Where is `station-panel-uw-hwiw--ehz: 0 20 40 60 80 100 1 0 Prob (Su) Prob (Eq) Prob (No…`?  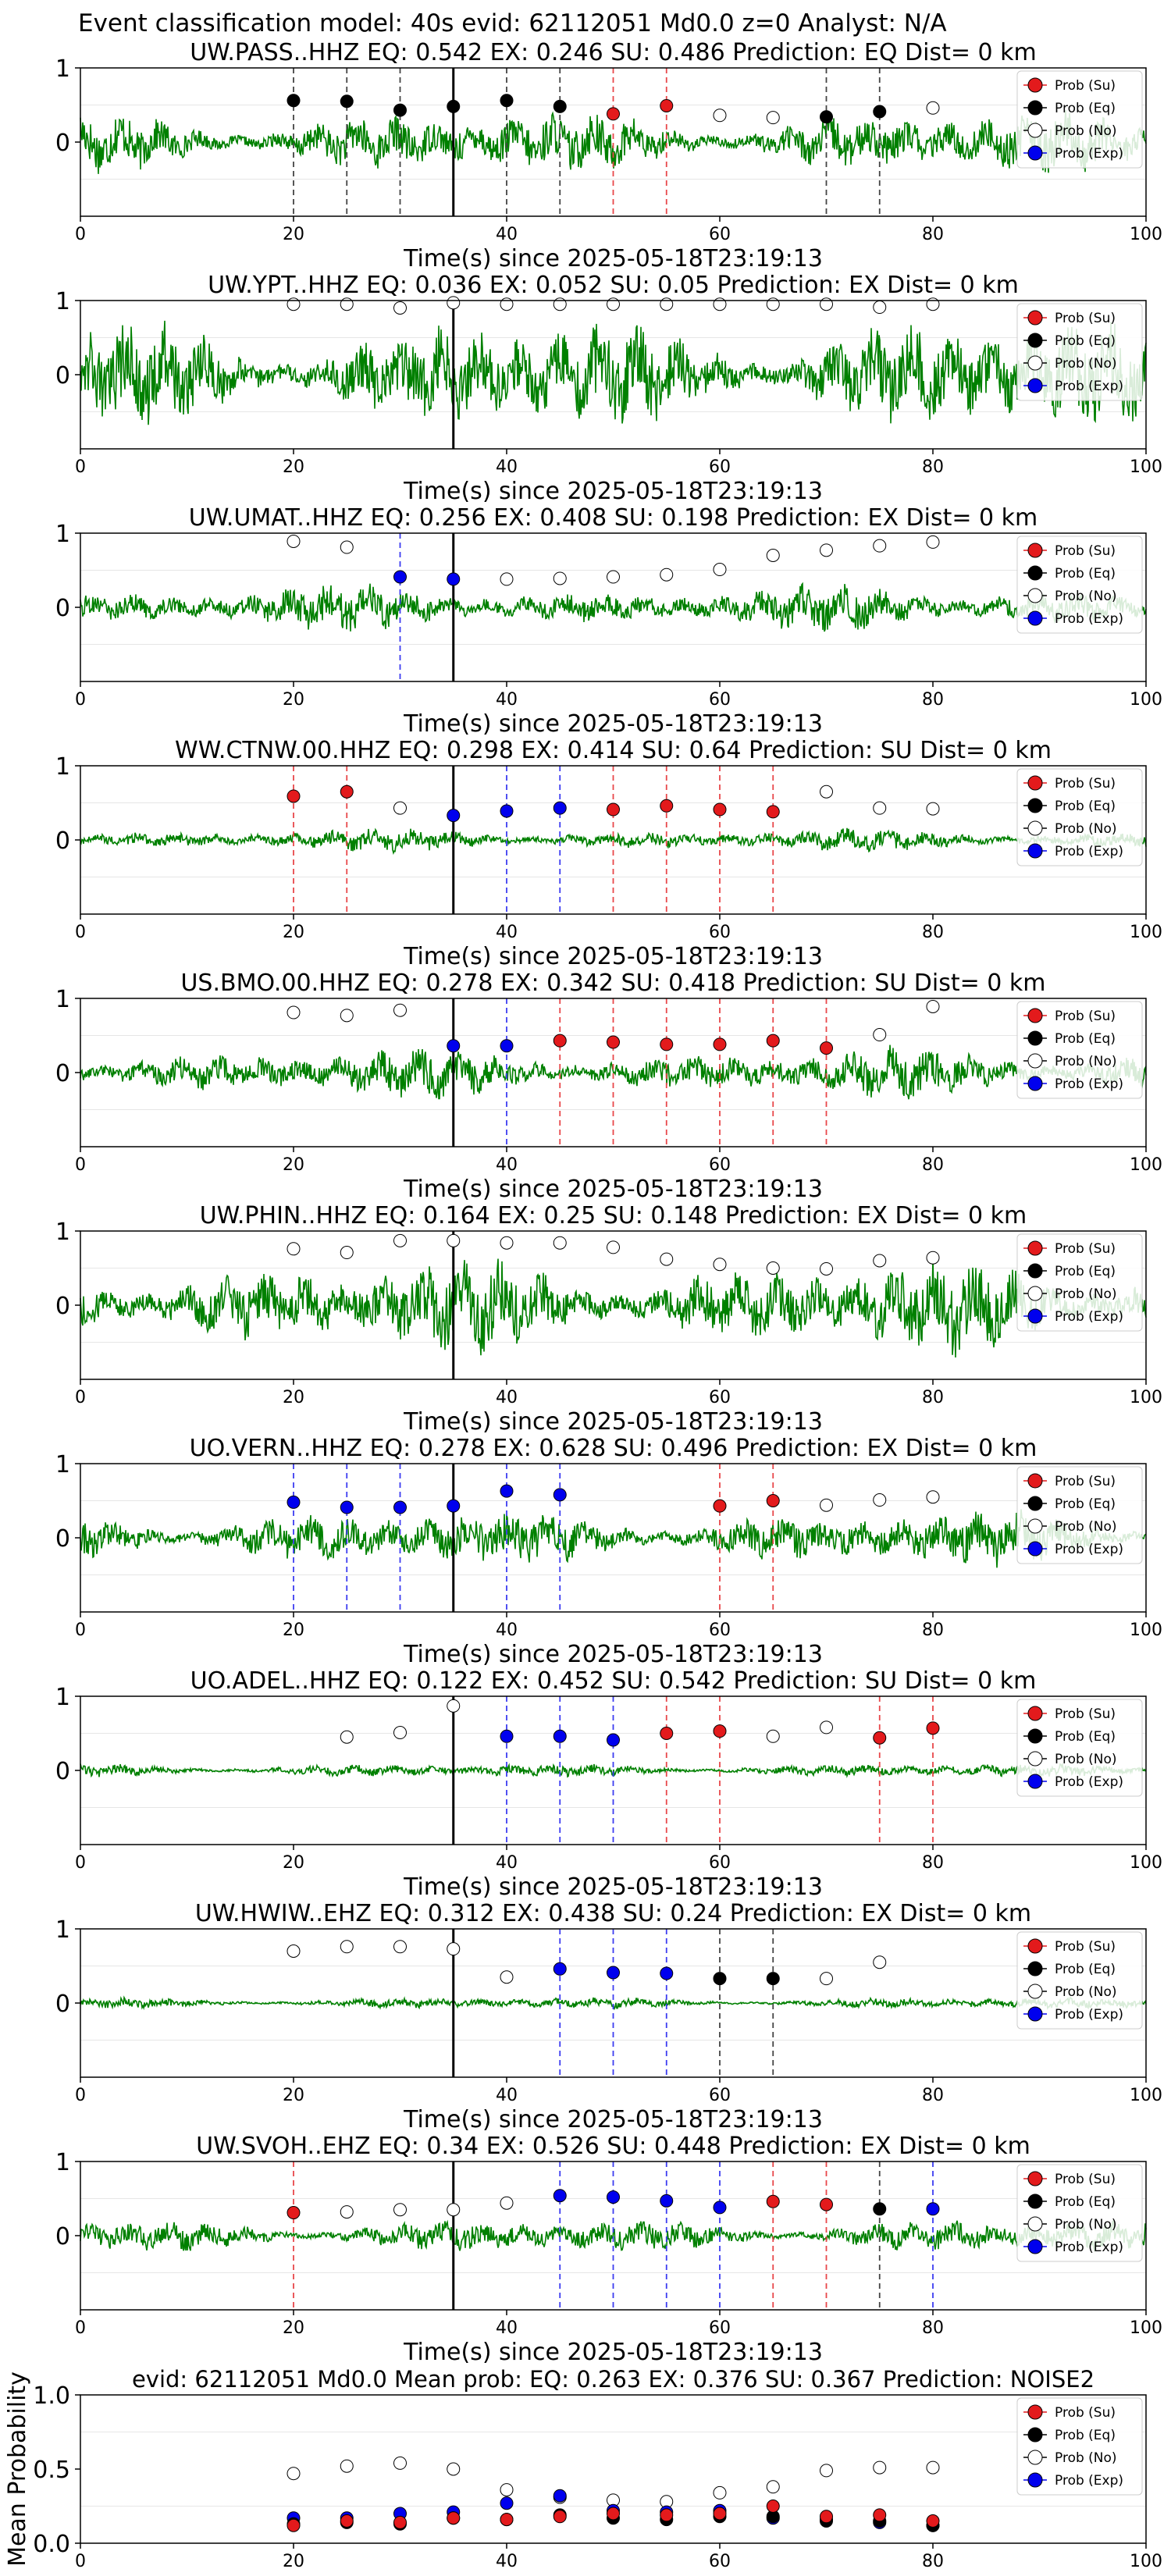
station-panel-uw-hwiw--ehz: 0 20 40 60 80 100 1 0 Prob (Su) Prob (Eq) Prob (No… is located at coordinates (608, 2017).